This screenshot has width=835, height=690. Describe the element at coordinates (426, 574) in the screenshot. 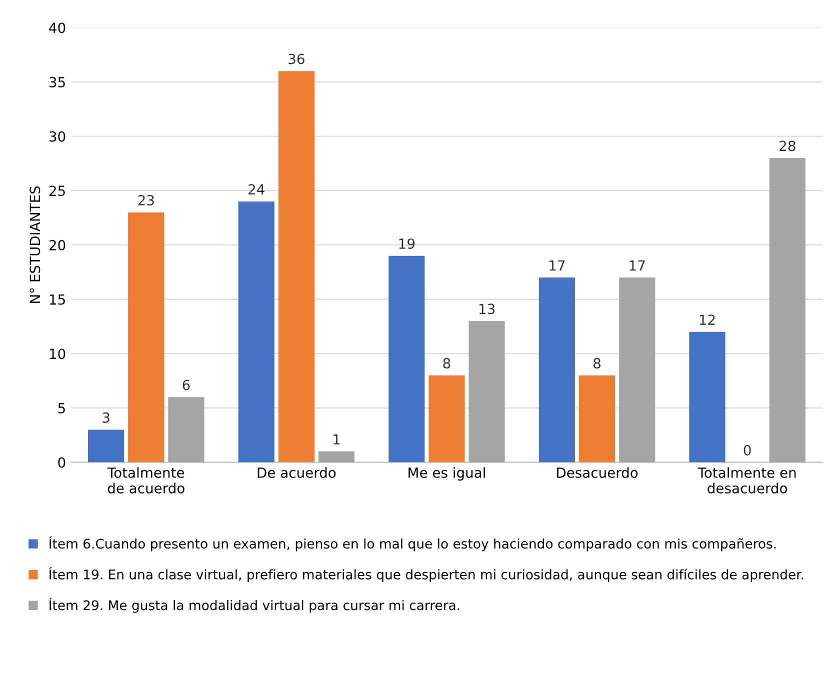

I see `legend-label: Ítem 19. En una clase virtual, prefiero materiales que despierten mi curiosidad, aunque sean difíciles de aprender.` at that location.